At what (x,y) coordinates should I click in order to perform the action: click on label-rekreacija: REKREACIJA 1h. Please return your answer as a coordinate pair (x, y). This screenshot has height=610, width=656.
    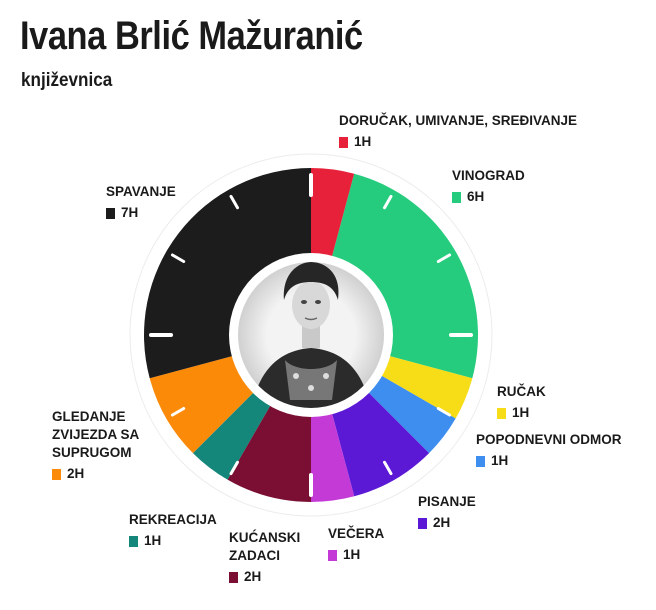
    Looking at the image, I should click on (173, 530).